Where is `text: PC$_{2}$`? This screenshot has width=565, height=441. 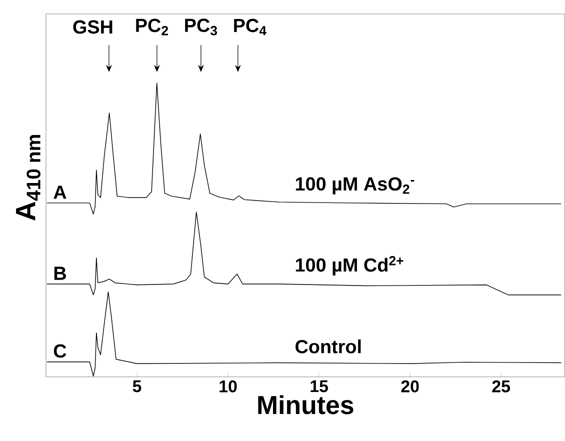 text: PC$_{2}$ is located at coordinates (152, 27).